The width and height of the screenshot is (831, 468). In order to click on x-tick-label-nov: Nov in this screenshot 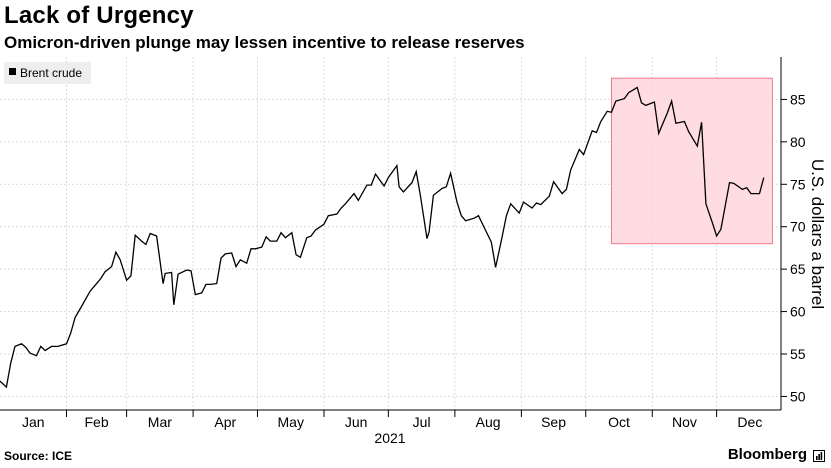, I will do `click(684, 422)`.